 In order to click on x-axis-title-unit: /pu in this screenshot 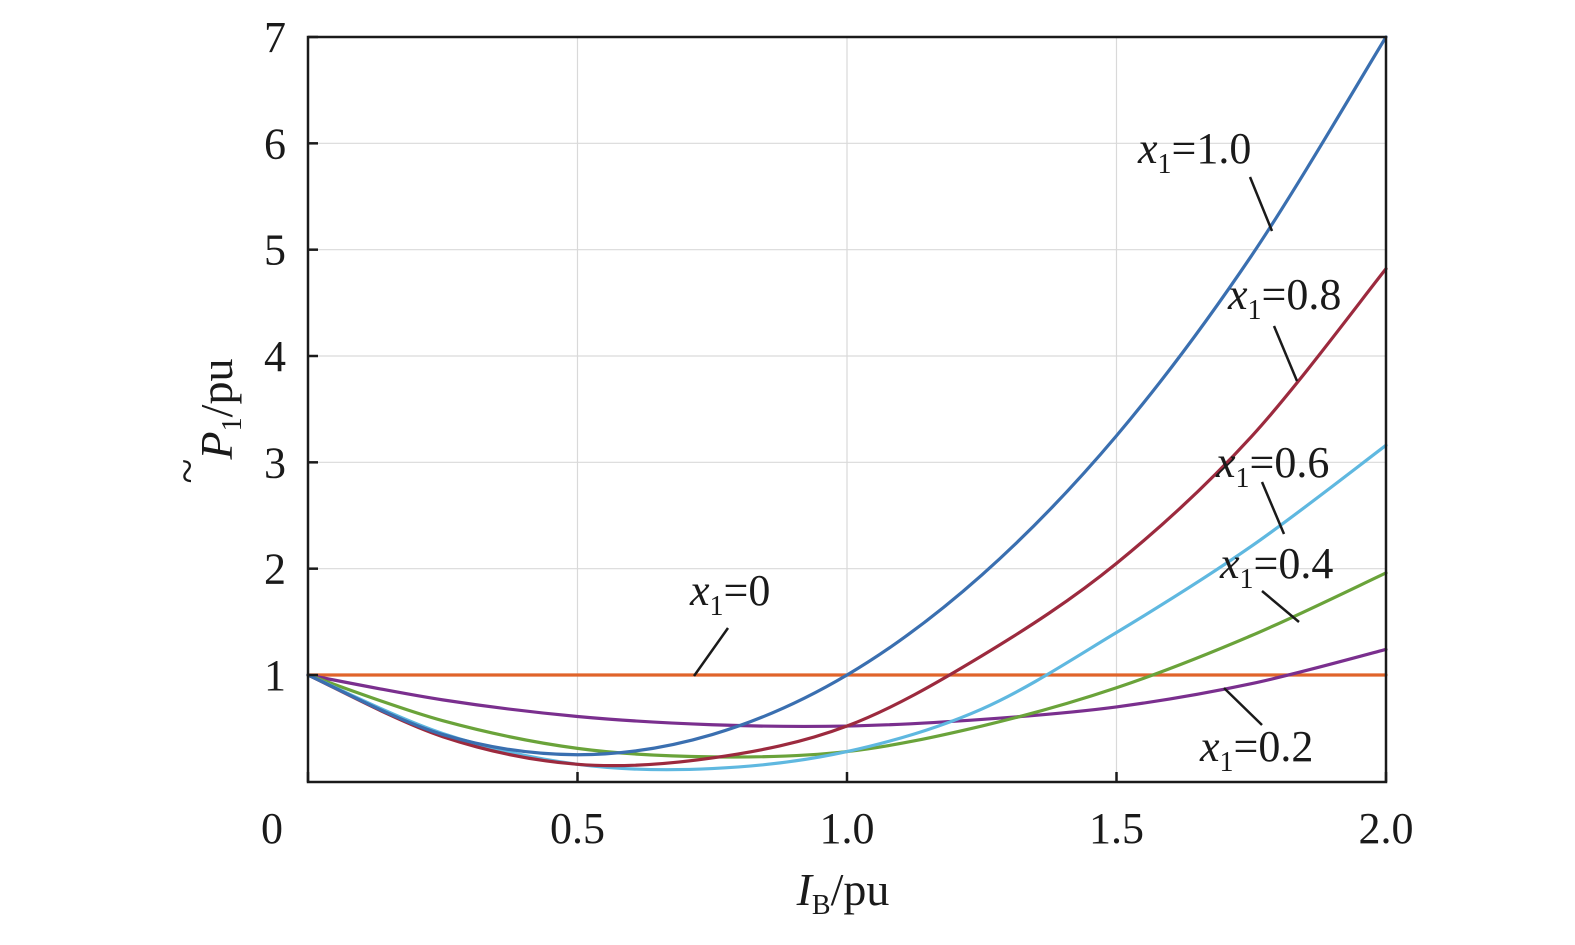, I will do `click(860, 889)`.